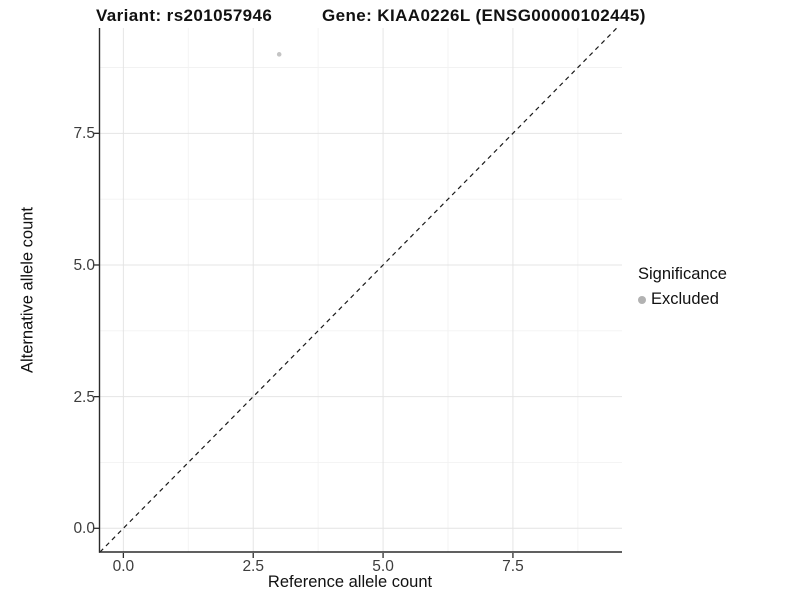 The width and height of the screenshot is (800, 600). What do you see at coordinates (84, 397) in the screenshot?
I see `y-tick-label: 2.5` at bounding box center [84, 397].